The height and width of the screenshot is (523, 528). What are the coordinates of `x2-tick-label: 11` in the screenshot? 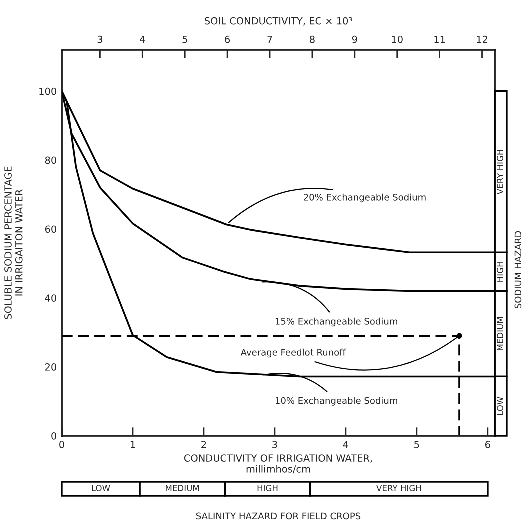 It's located at (440, 40).